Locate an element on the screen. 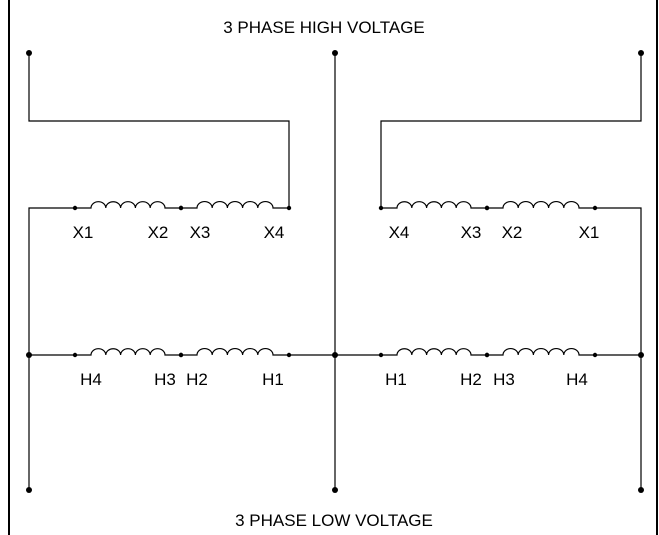 The height and width of the screenshot is (535, 659). label-left-x3: X3 is located at coordinates (200, 232).